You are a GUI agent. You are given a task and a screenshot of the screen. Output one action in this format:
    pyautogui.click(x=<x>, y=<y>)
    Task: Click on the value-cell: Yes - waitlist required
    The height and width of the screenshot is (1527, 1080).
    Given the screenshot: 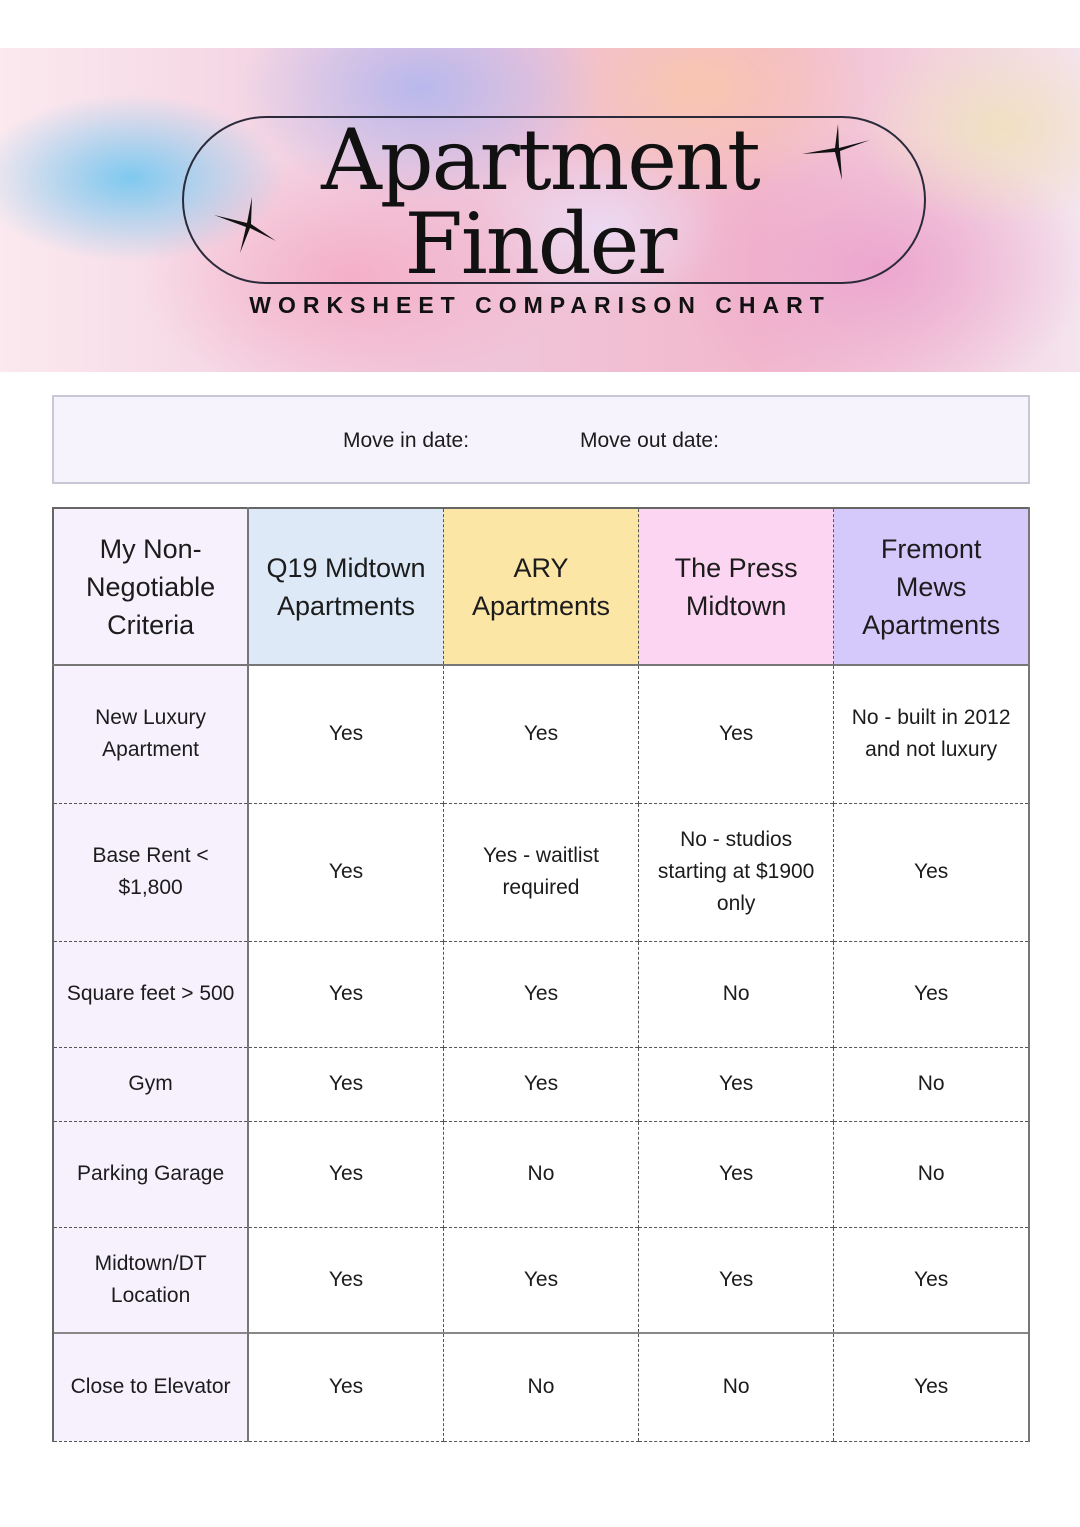 What is the action you would take?
    pyautogui.click(x=540, y=871)
    